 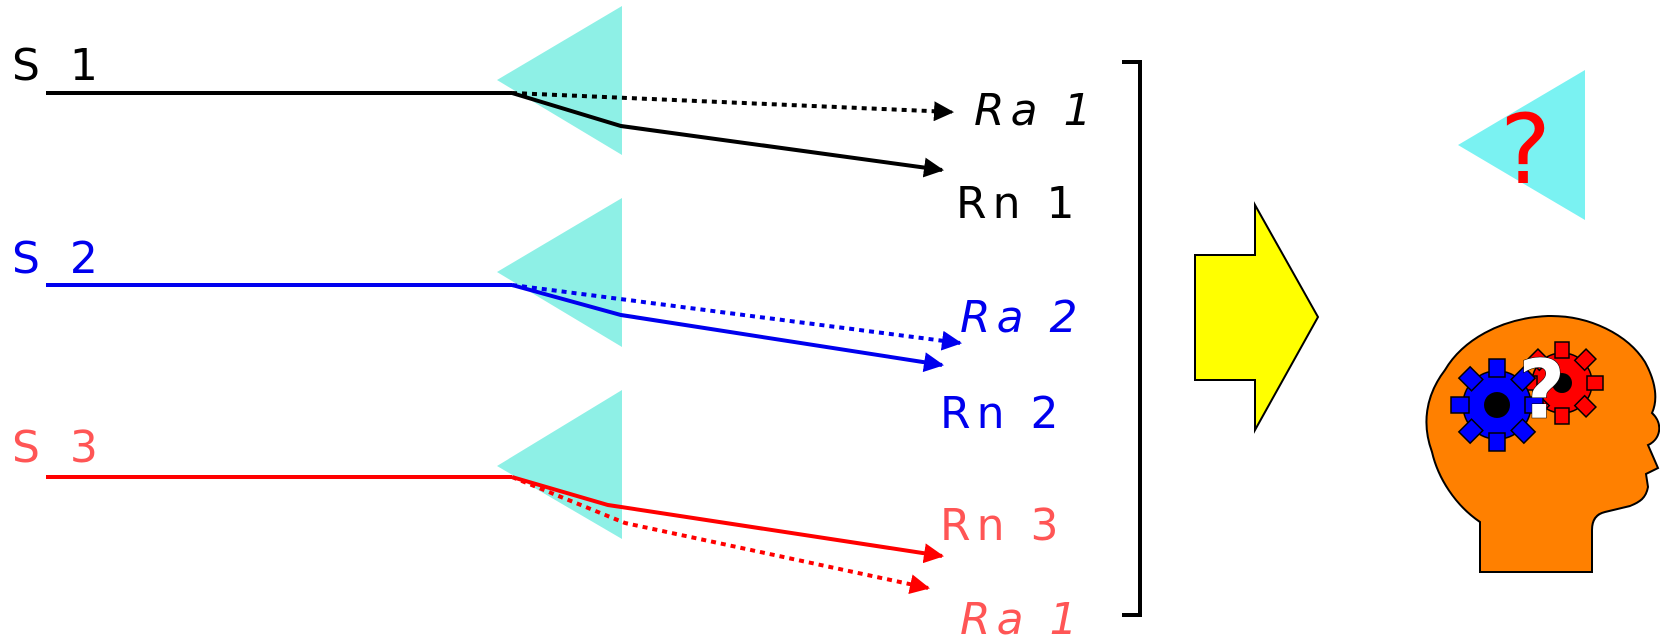 I want to click on refracted-ray-ra3, so click(x=720, y=535).